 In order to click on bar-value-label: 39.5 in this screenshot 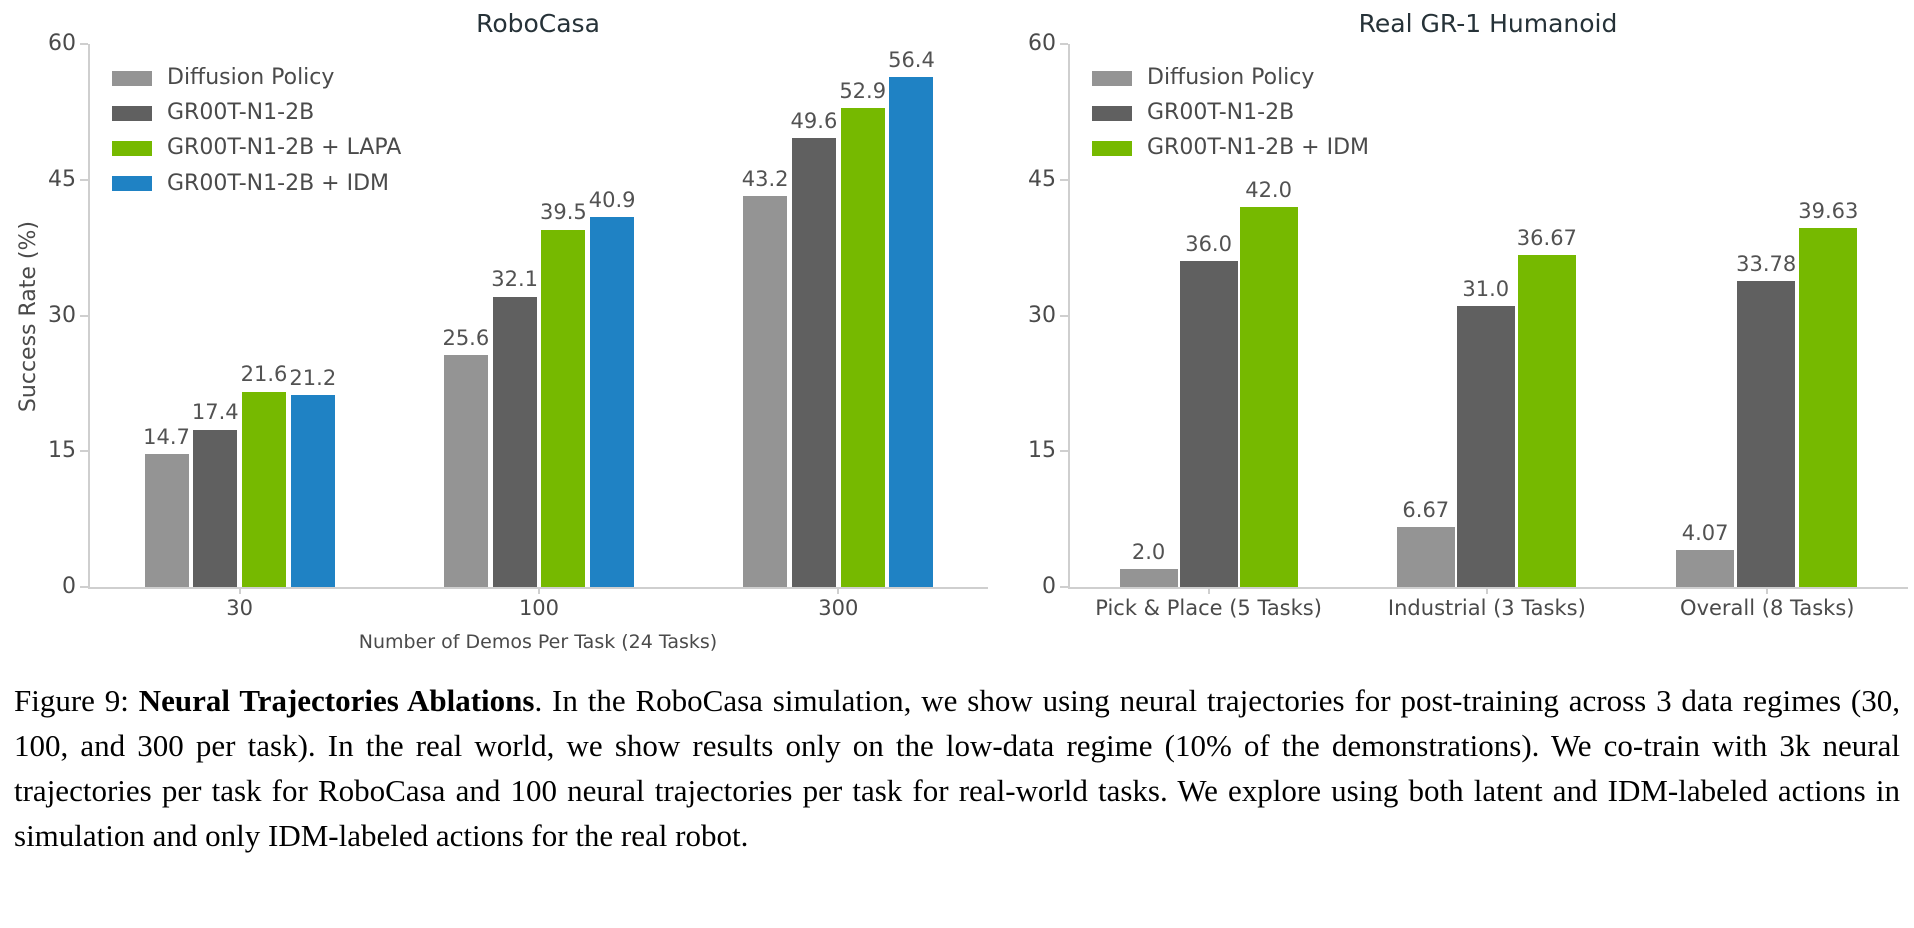, I will do `click(563, 212)`.